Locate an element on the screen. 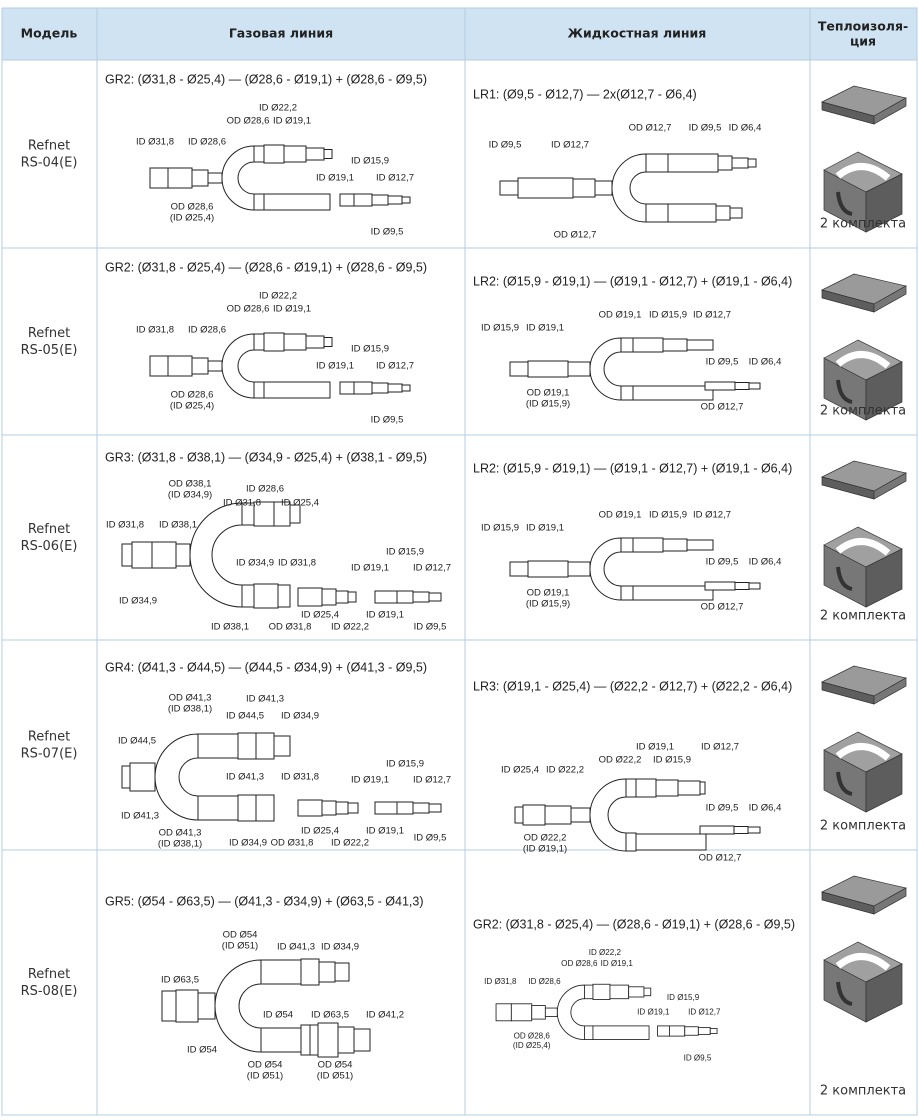 The width and height of the screenshot is (919, 1120). dimension-label: ID Ø12,7 is located at coordinates (432, 568).